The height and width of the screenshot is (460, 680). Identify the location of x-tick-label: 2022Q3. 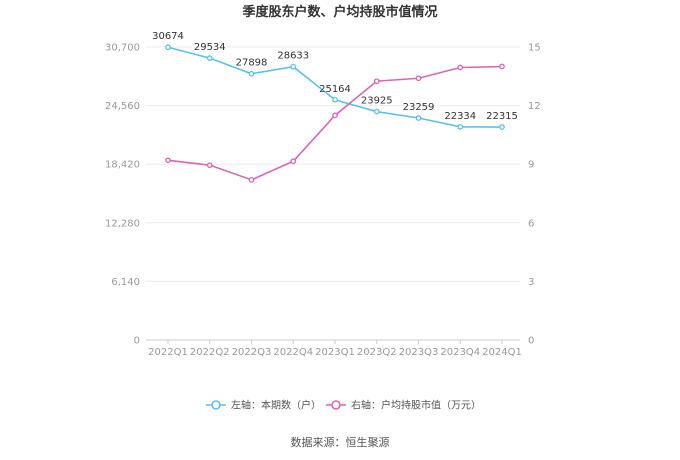
(252, 352).